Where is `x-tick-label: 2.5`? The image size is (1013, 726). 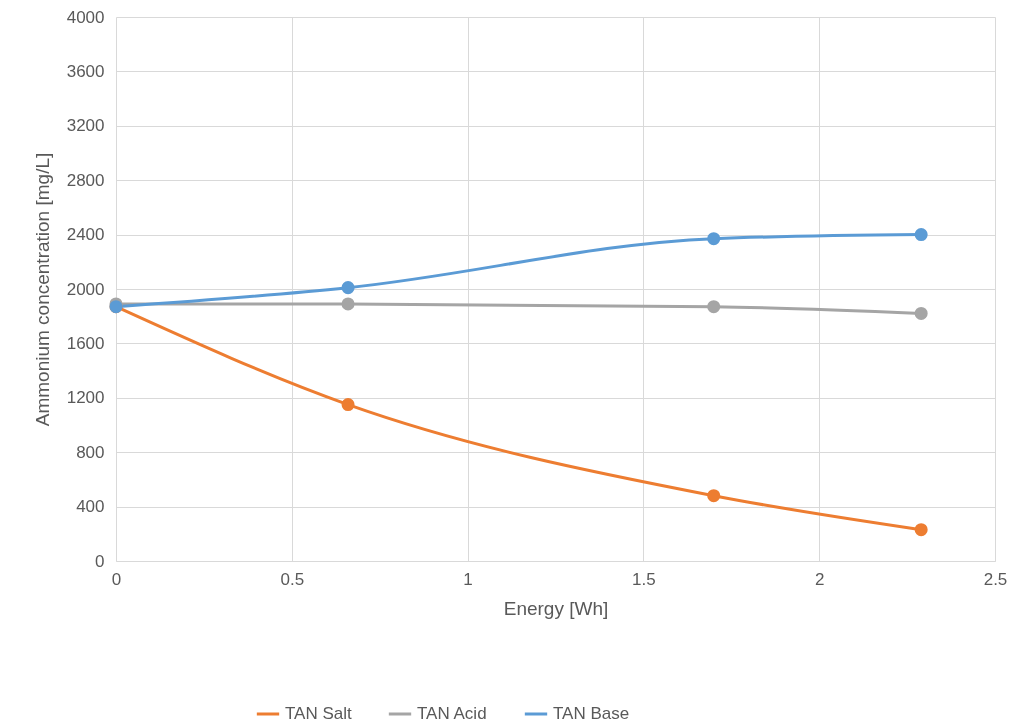 x-tick-label: 2.5 is located at coordinates (995, 579).